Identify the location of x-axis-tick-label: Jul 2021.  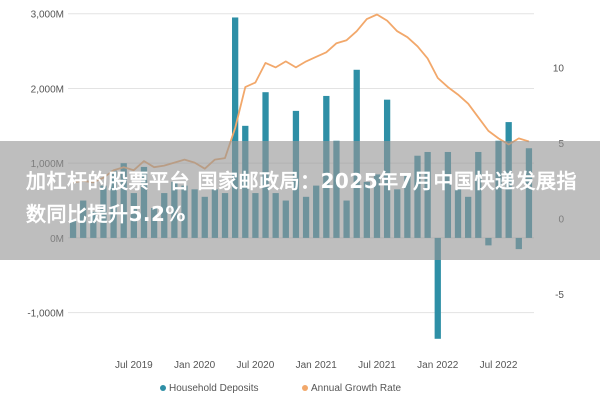
(377, 365).